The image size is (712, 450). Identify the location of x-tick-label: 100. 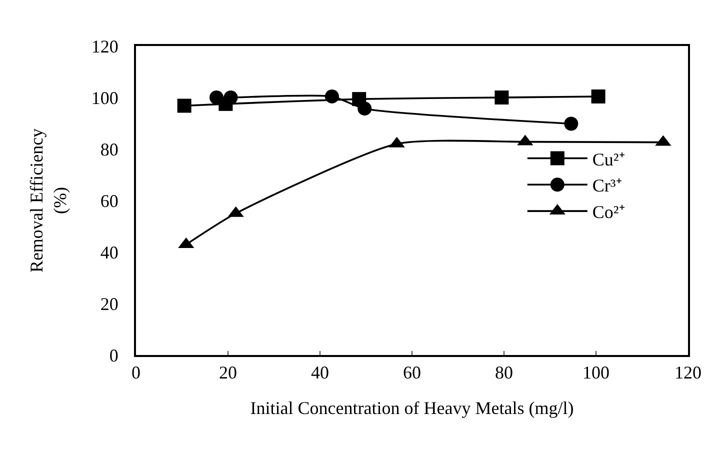
(596, 372).